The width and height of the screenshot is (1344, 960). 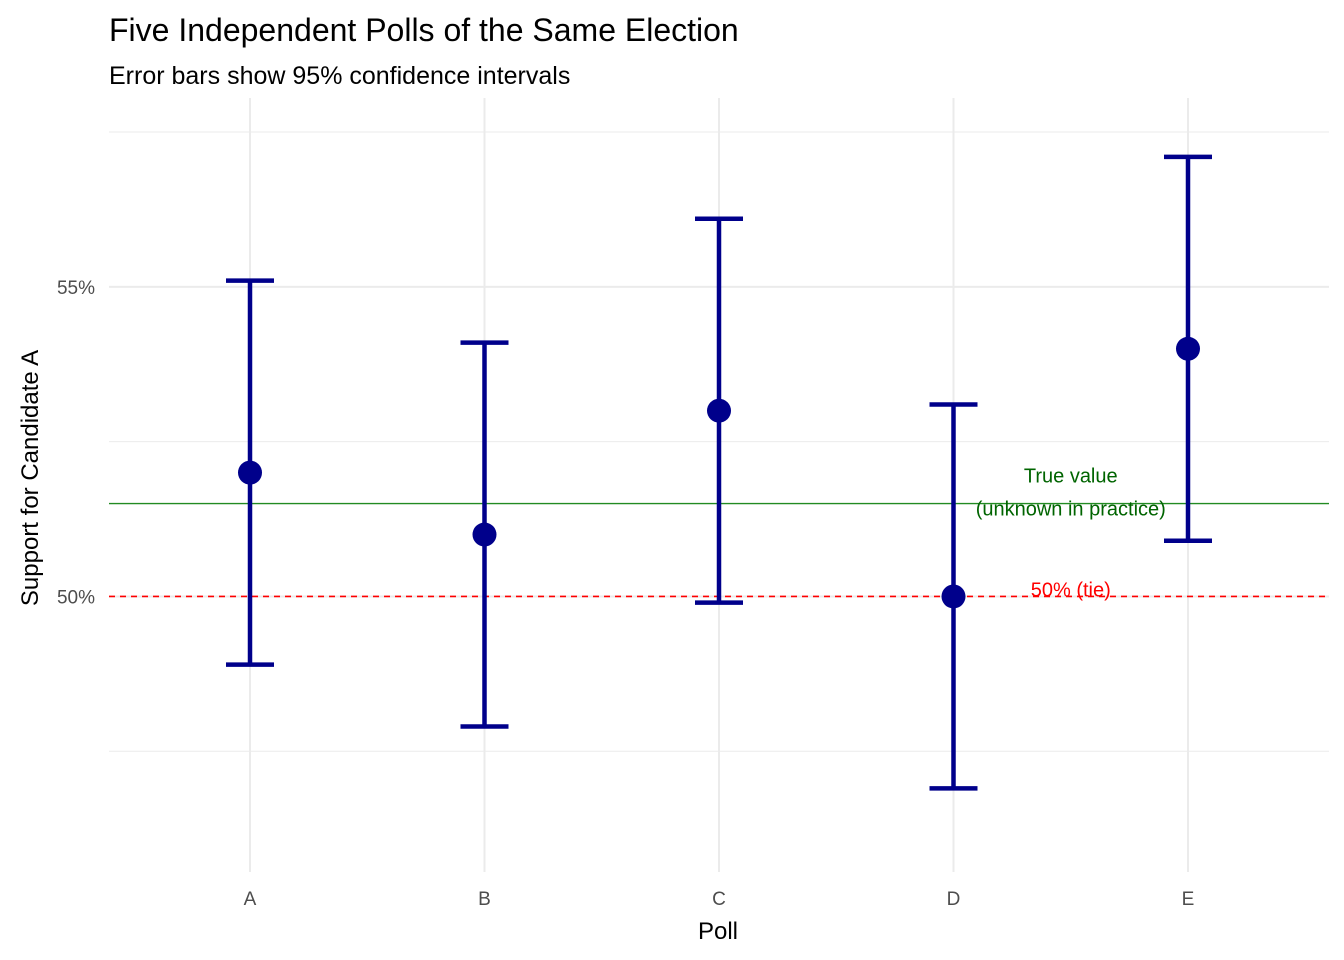 What do you see at coordinates (30, 478) in the screenshot?
I see `y-axis-title: Support for Candidate A` at bounding box center [30, 478].